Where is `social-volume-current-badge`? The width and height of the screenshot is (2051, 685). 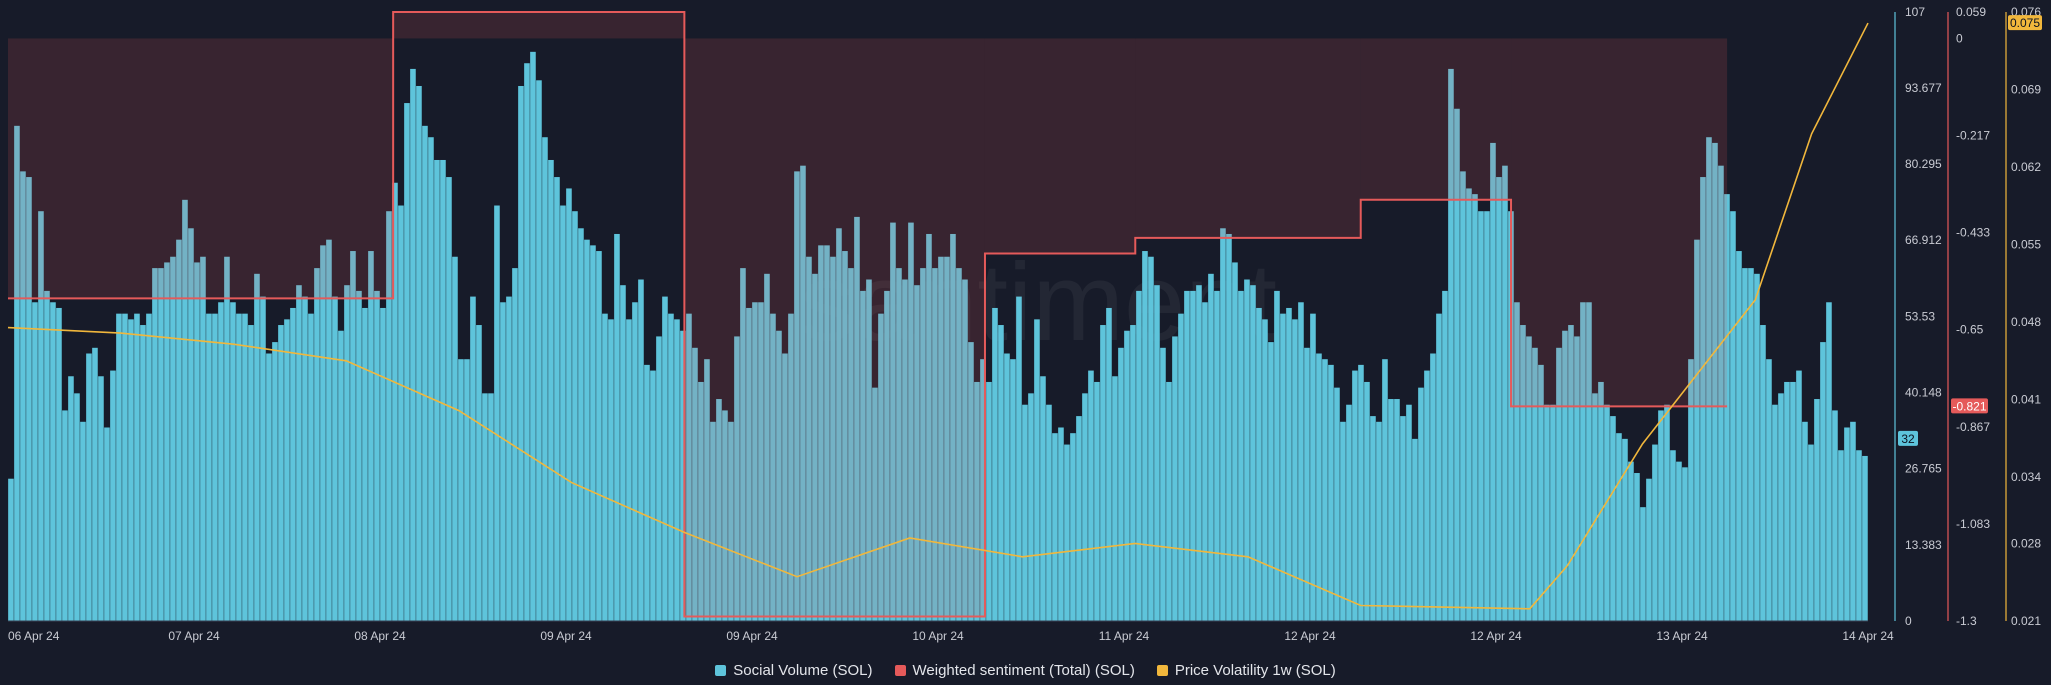 social-volume-current-badge is located at coordinates (1908, 438).